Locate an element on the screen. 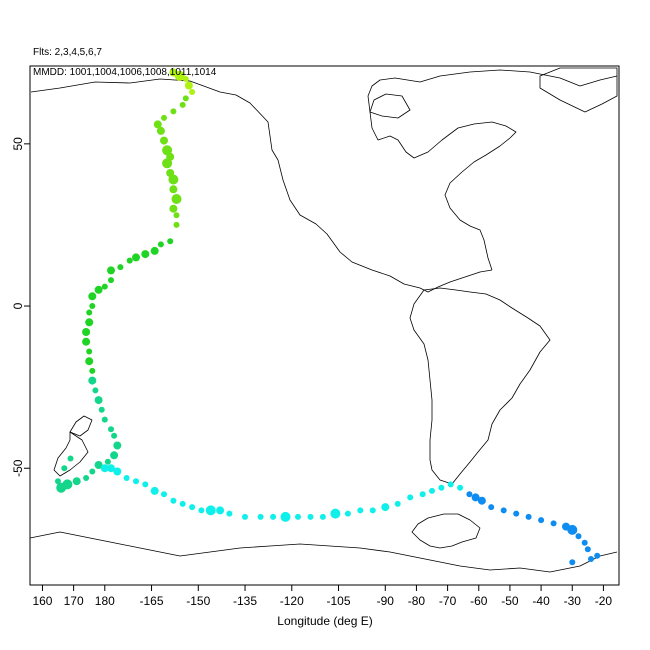  x-tick-label-0: 160 is located at coordinates (42, 601).